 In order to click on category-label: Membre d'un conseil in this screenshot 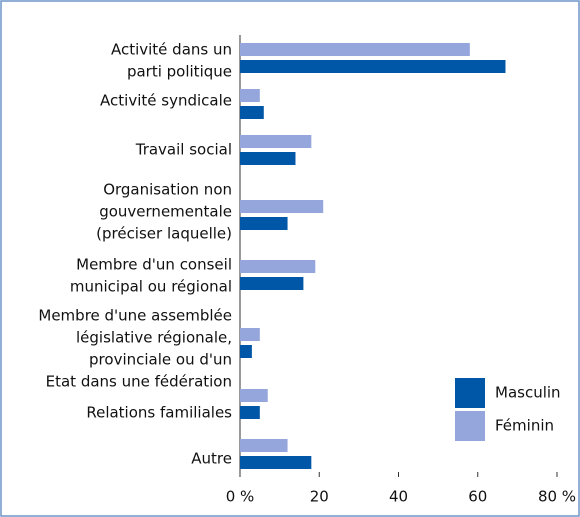, I will do `click(154, 265)`.